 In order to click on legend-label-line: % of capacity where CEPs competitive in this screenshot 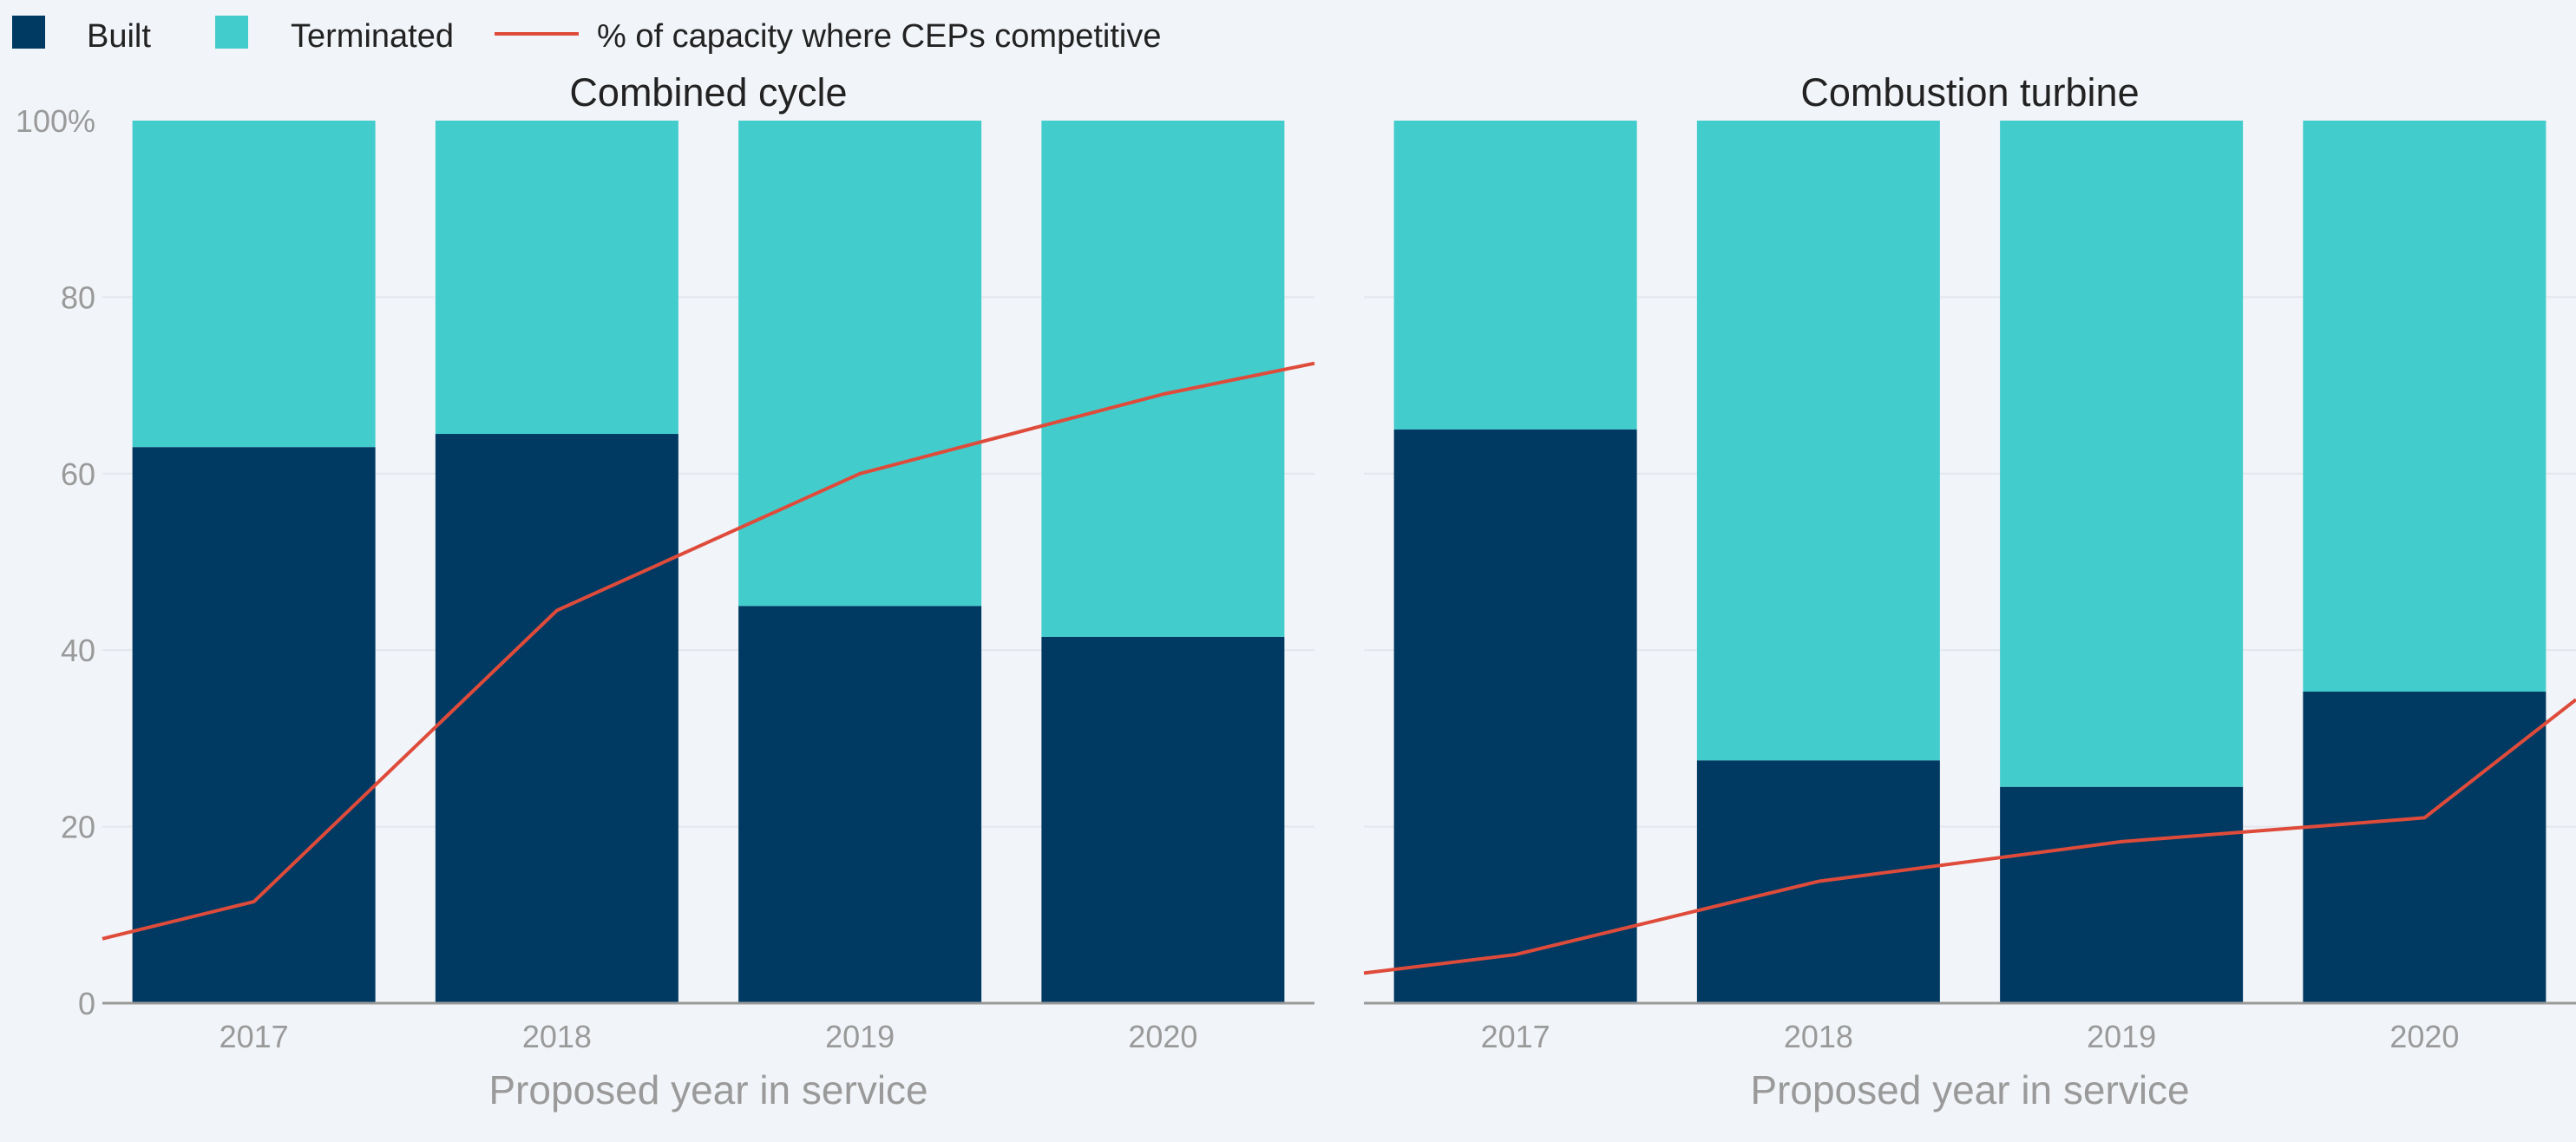, I will do `click(879, 36)`.